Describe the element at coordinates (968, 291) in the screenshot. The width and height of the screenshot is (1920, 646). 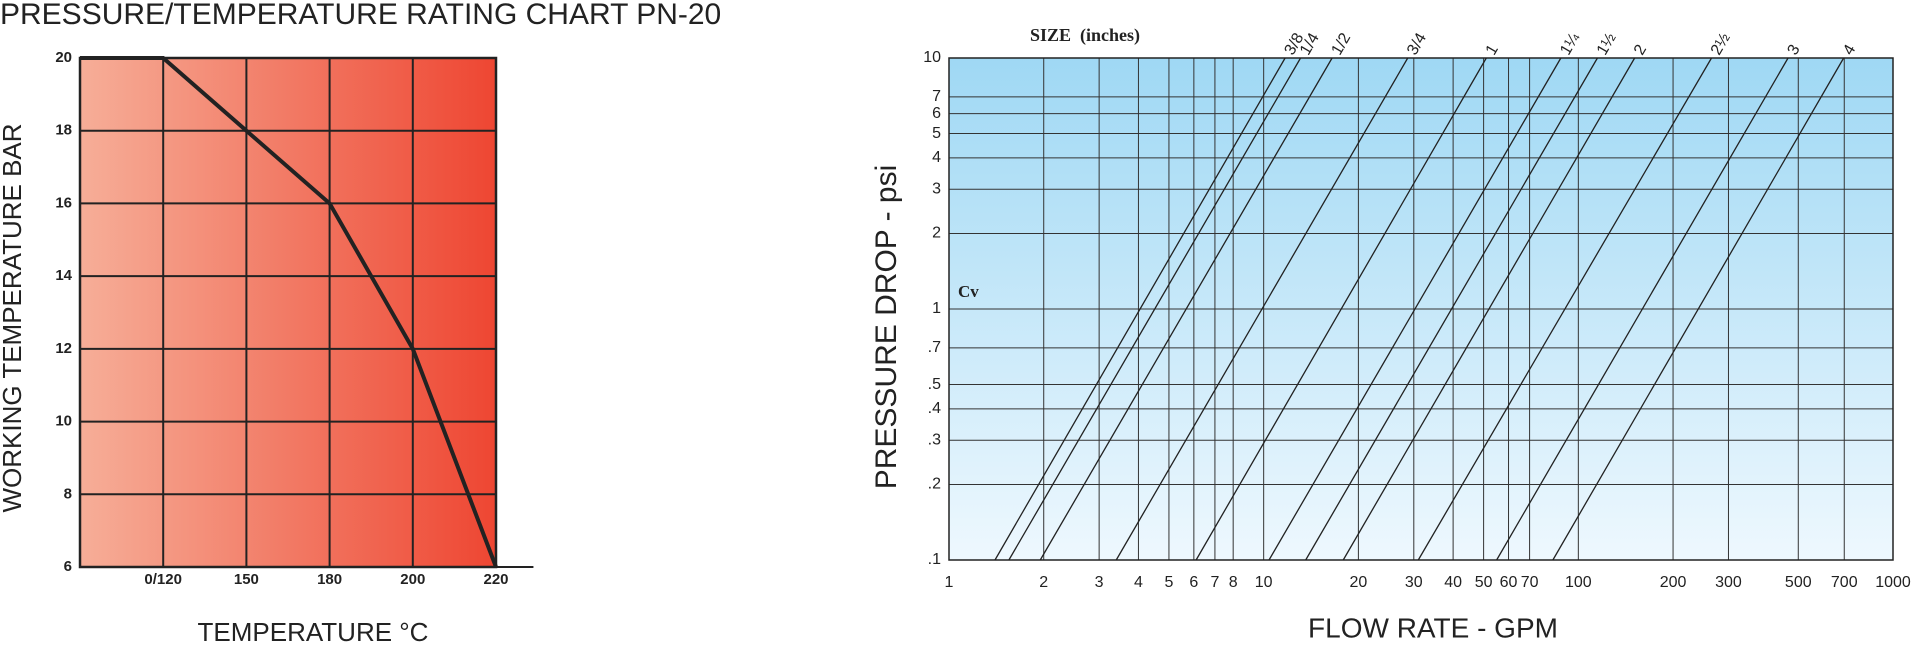
I see `annotation: Cv` at that location.